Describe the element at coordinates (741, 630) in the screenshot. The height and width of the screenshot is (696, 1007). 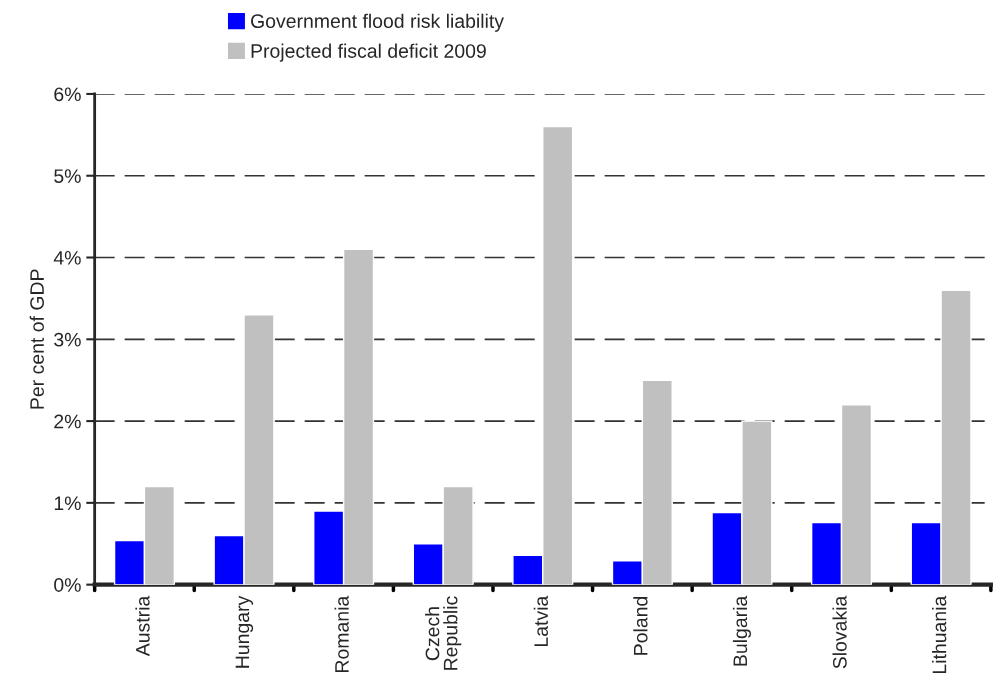
I see `x-tick-label: Bulgaria` at that location.